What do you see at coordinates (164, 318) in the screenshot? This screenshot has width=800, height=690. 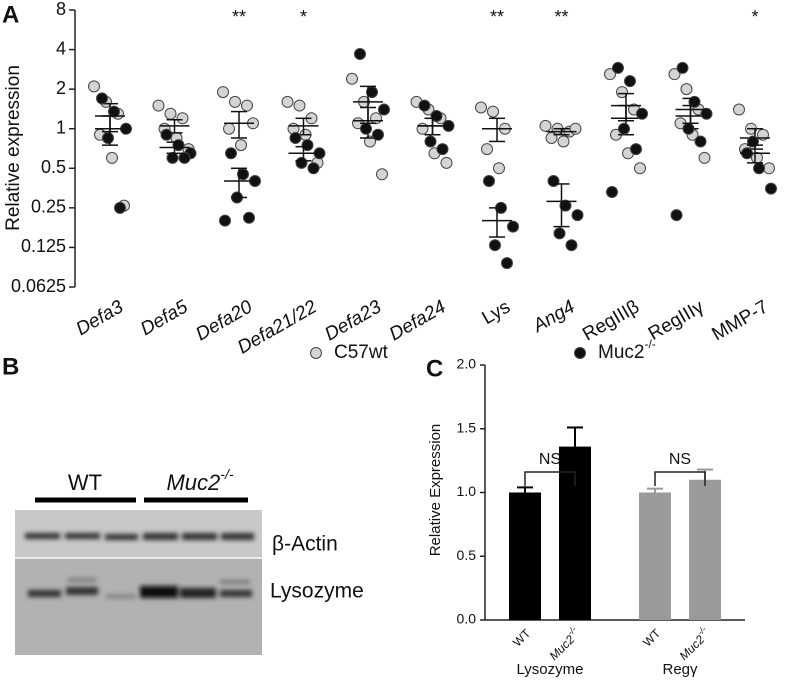 I see `x-tick-label: Defa5` at bounding box center [164, 318].